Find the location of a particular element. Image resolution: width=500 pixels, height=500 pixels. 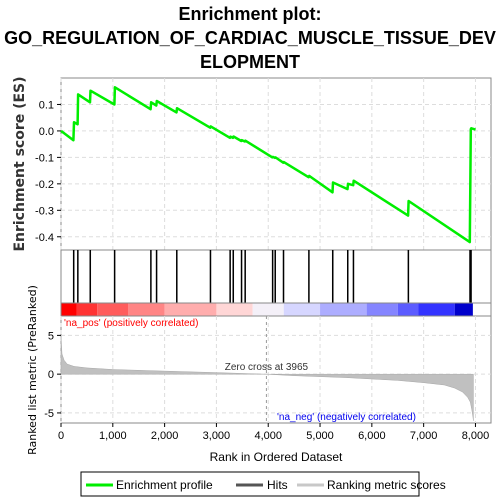

es-y-tick-label: -0.3 is located at coordinates (44, 211).